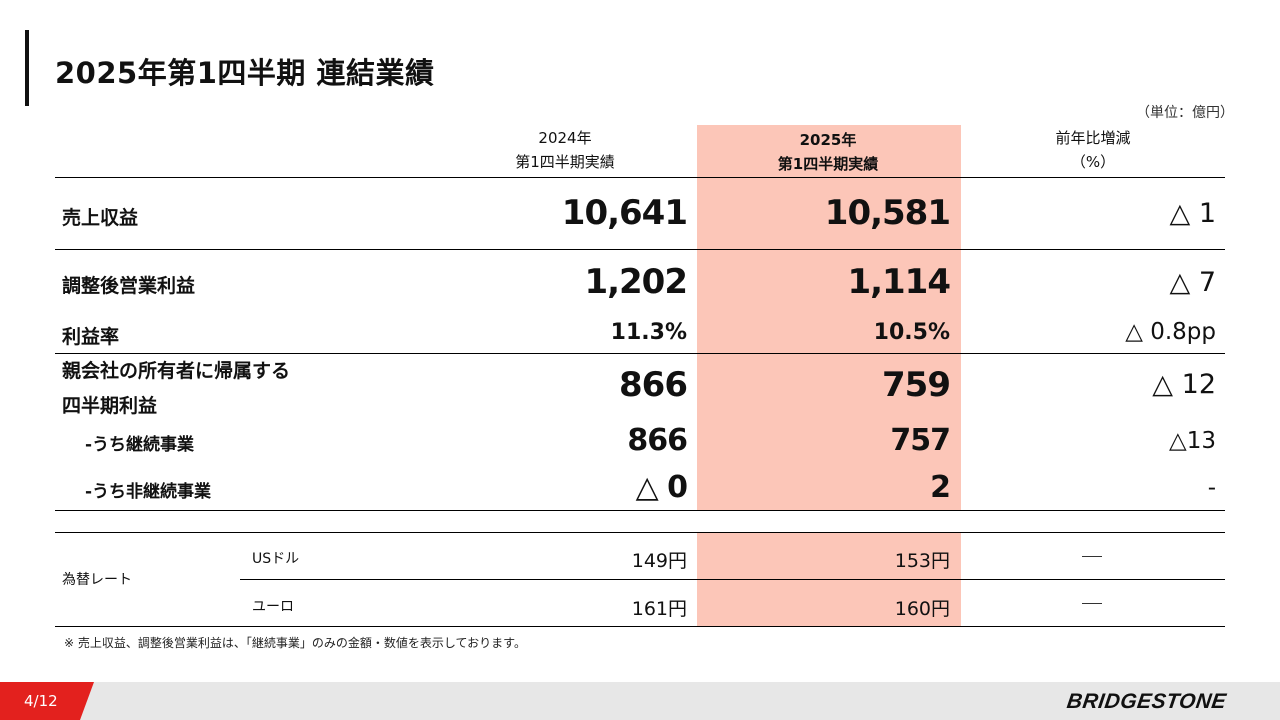  Describe the element at coordinates (887, 213) in the screenshot. I see `revenue-2025: 10,581` at that location.